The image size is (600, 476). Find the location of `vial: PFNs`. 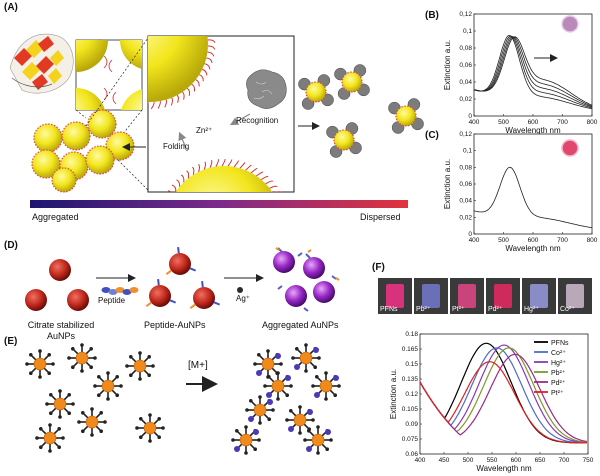

vial: PFNs is located at coordinates (395, 296).